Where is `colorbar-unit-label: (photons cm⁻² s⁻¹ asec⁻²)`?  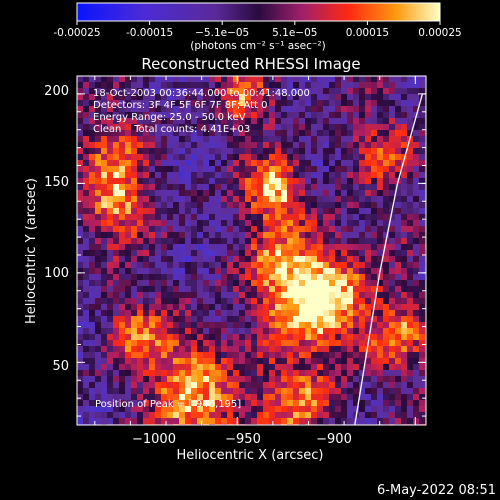
colorbar-unit-label: (photons cm⁻² s⁻¹ asec⁻²) is located at coordinates (257, 46).